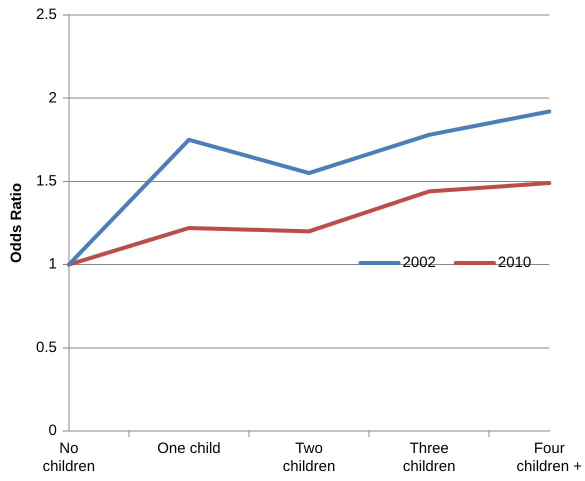 The image size is (585, 481). Describe the element at coordinates (46, 15) in the screenshot. I see `y-tick-label: 2.5` at that location.